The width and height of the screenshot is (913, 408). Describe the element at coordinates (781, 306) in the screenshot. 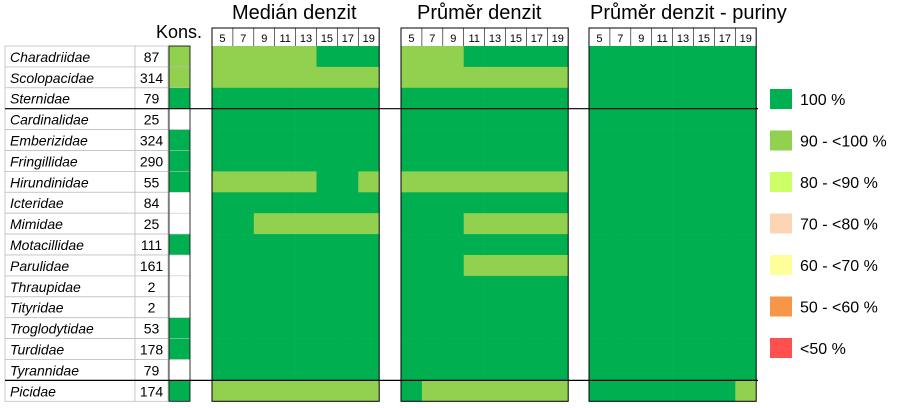

I see `legend-swatch` at that location.